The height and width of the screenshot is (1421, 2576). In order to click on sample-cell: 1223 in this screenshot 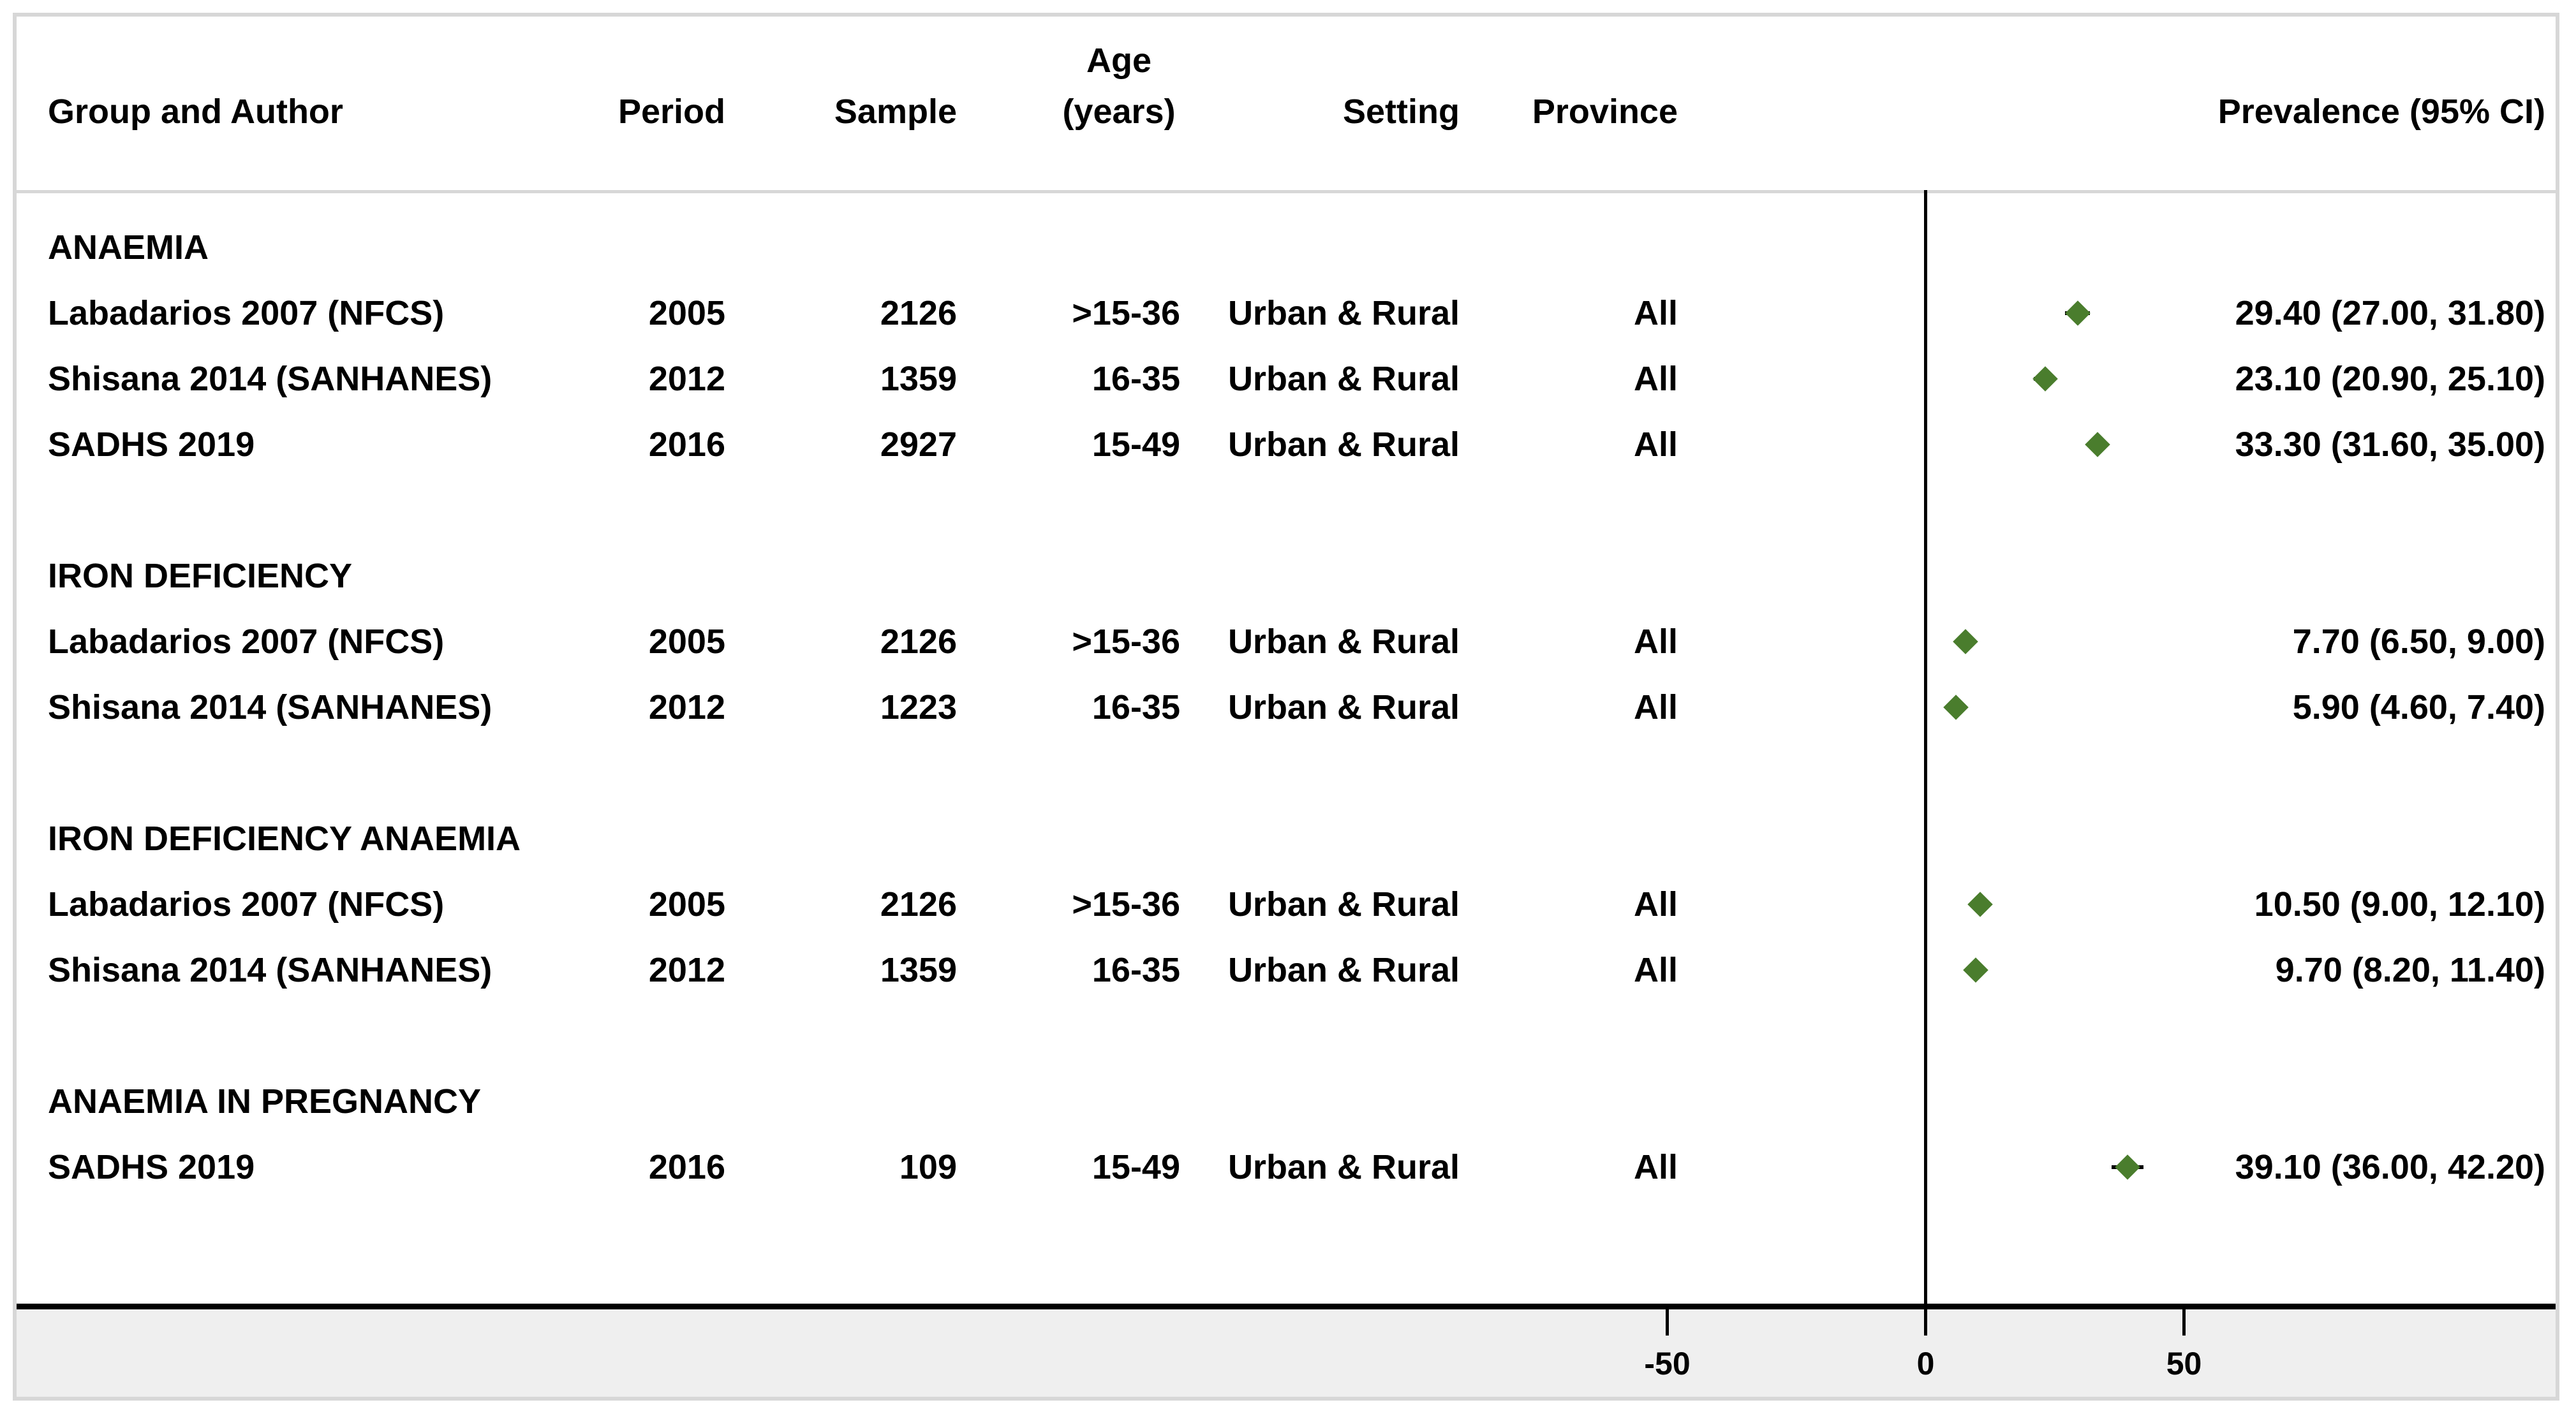, I will do `click(918, 707)`.